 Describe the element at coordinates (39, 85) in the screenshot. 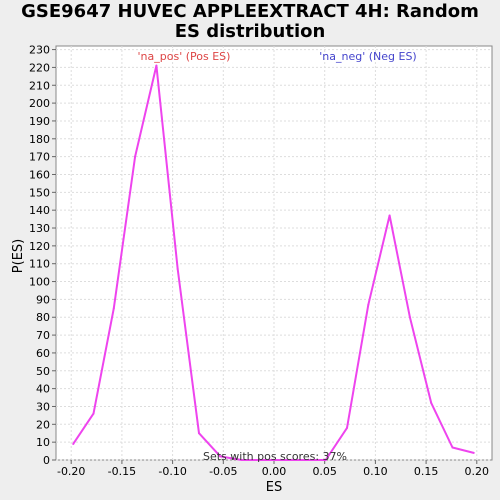

I see `y-tick-label: 210` at that location.